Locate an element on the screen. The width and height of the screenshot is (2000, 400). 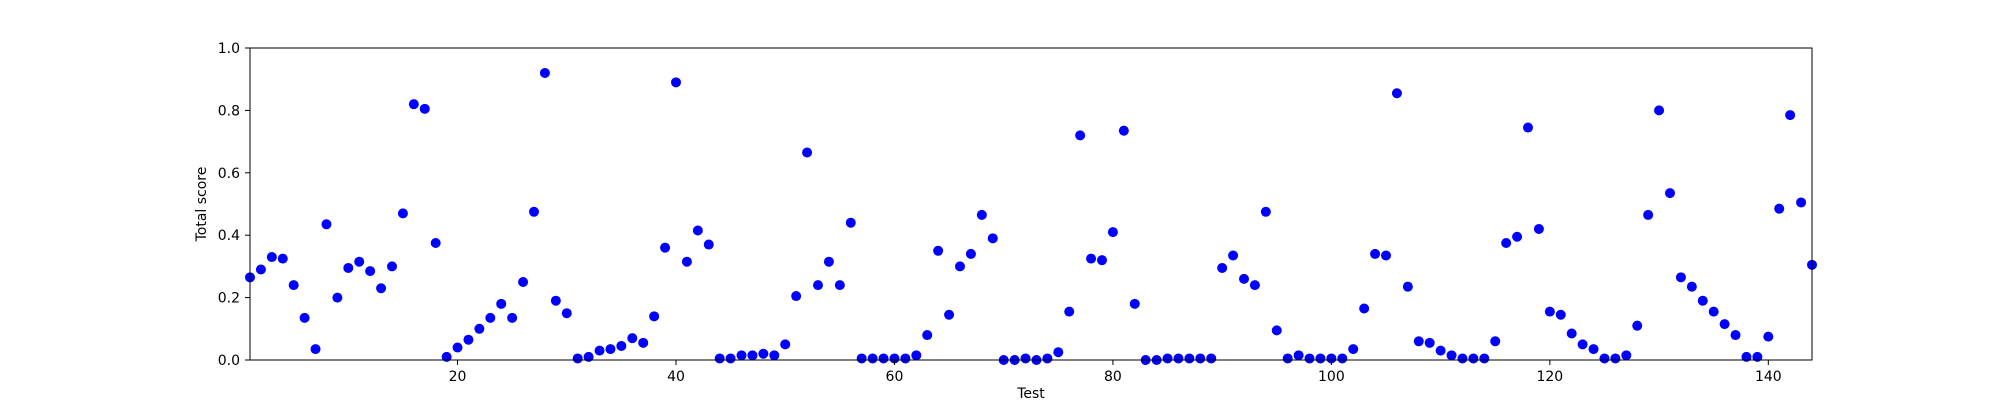
x-tick-label: 120 is located at coordinates (1549, 377).